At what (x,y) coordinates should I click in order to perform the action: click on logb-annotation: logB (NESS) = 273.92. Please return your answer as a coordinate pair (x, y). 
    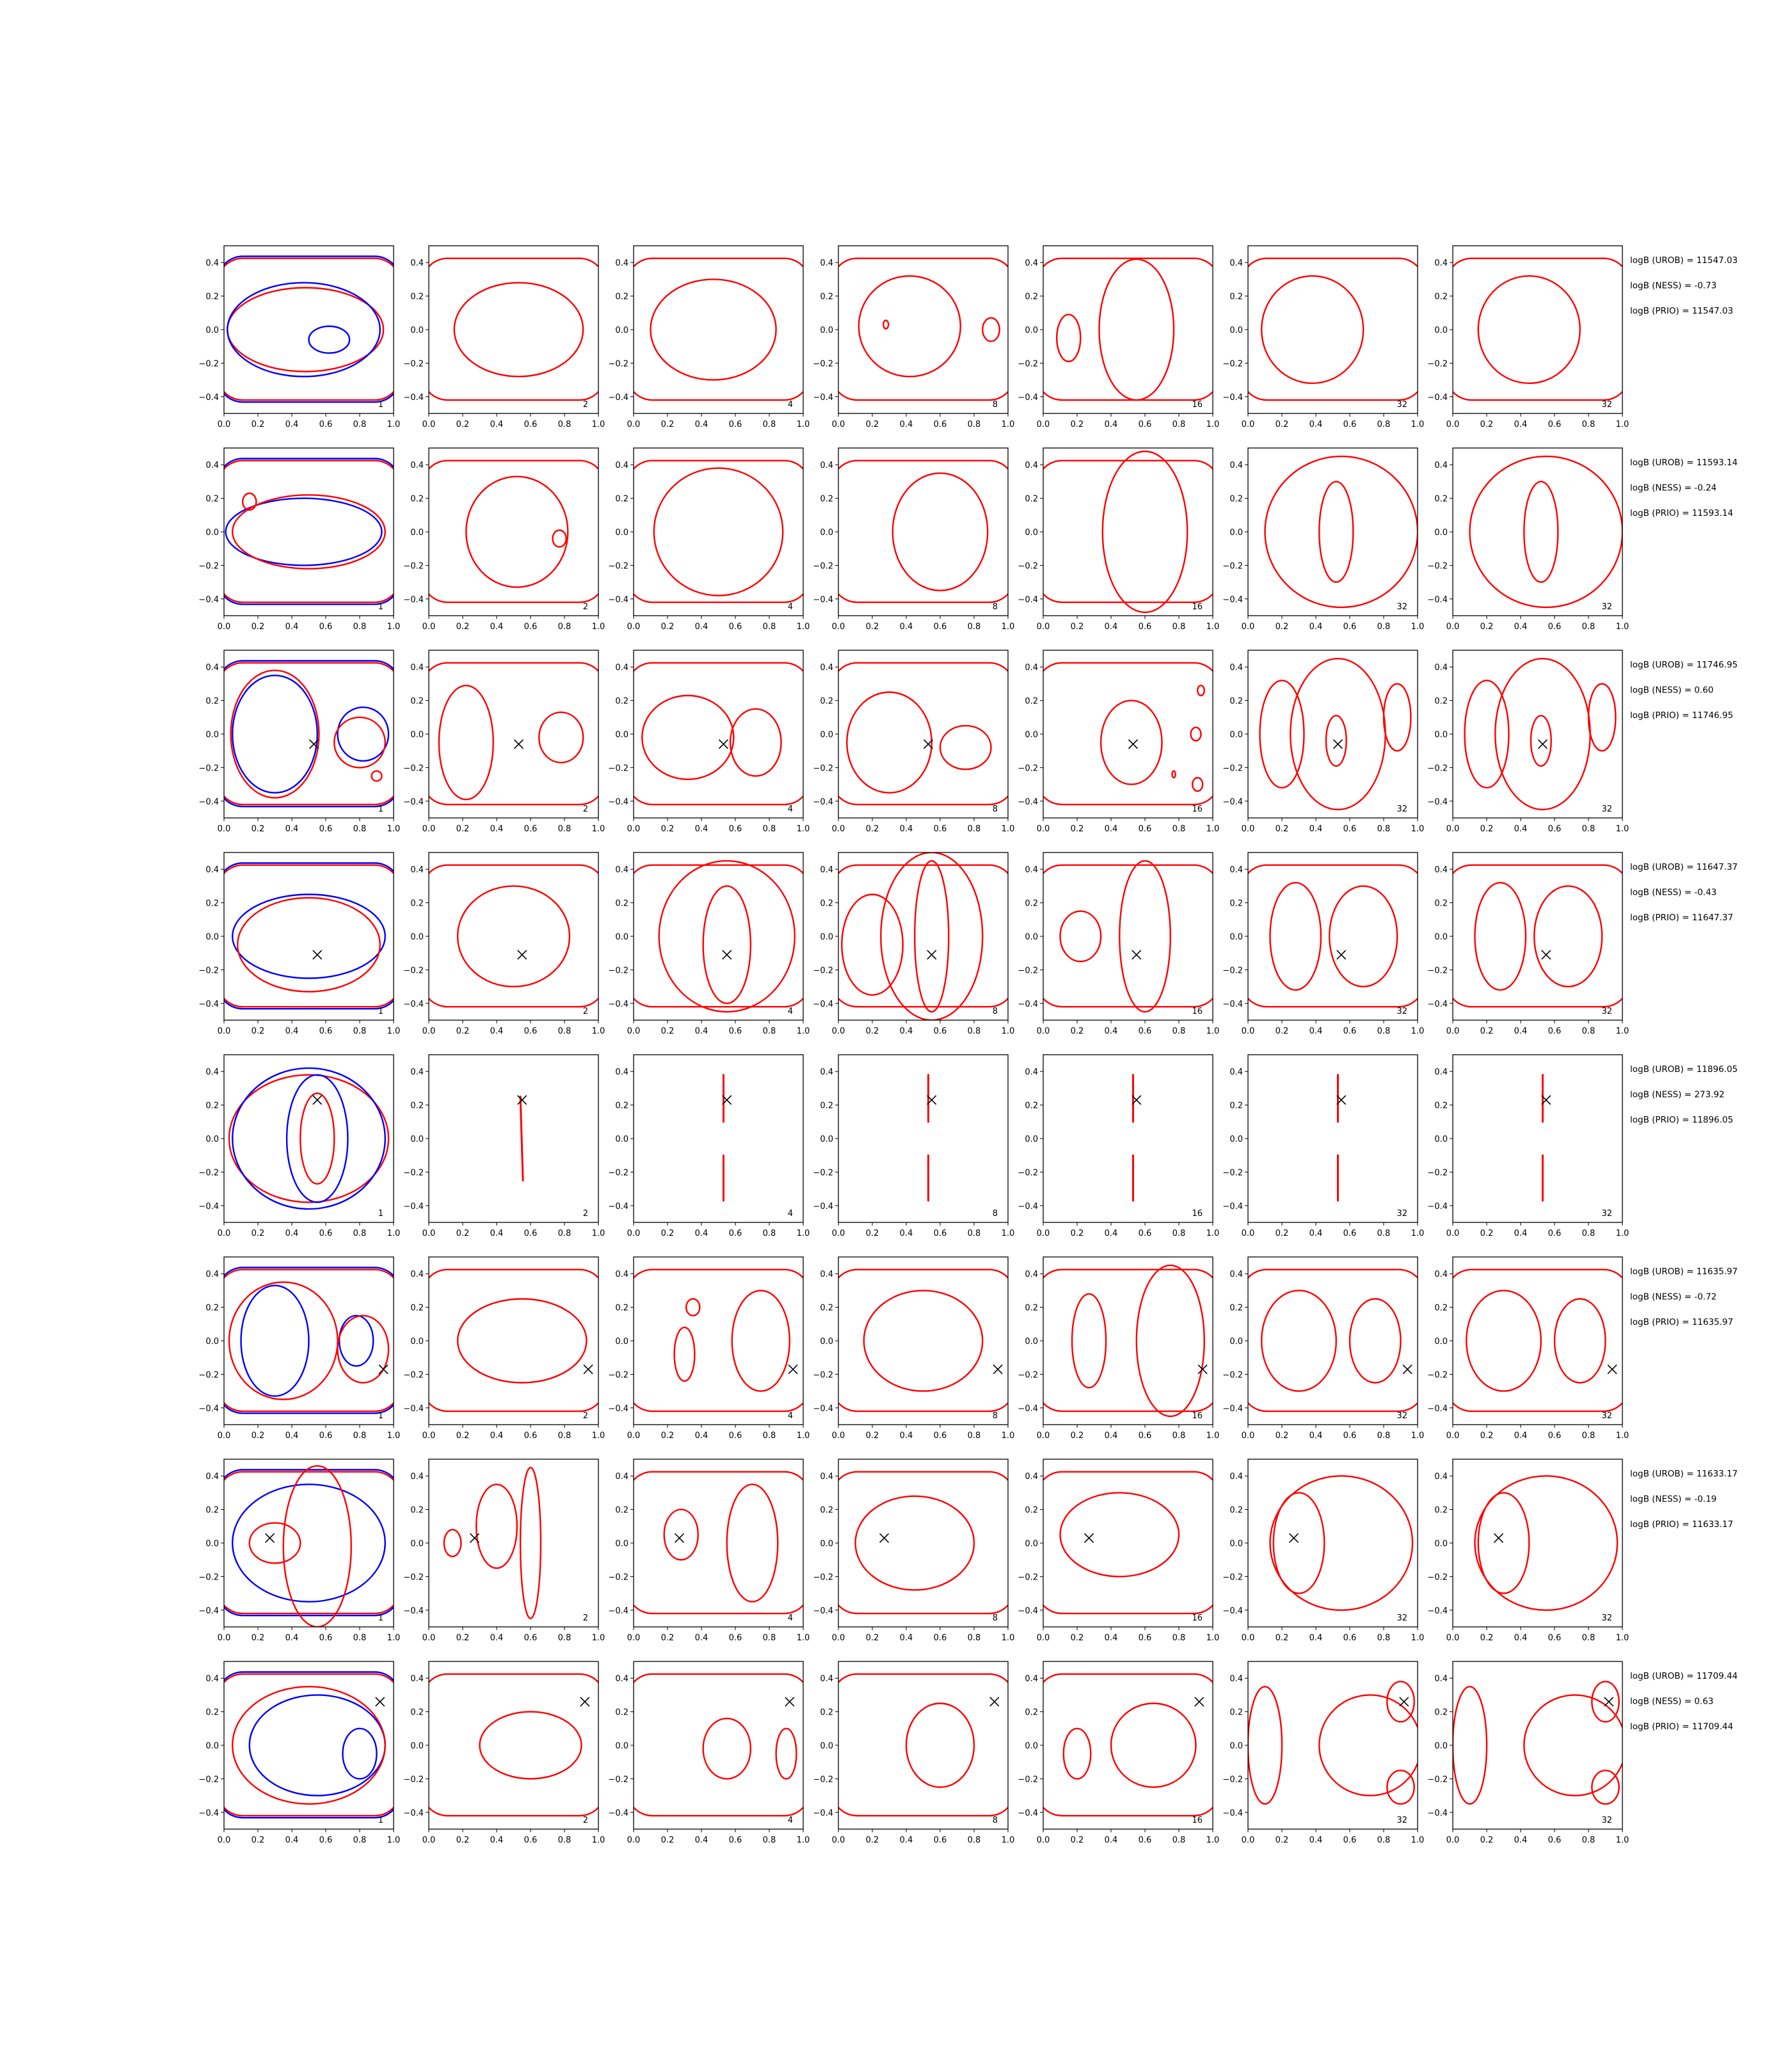
    Looking at the image, I should click on (1677, 1095).